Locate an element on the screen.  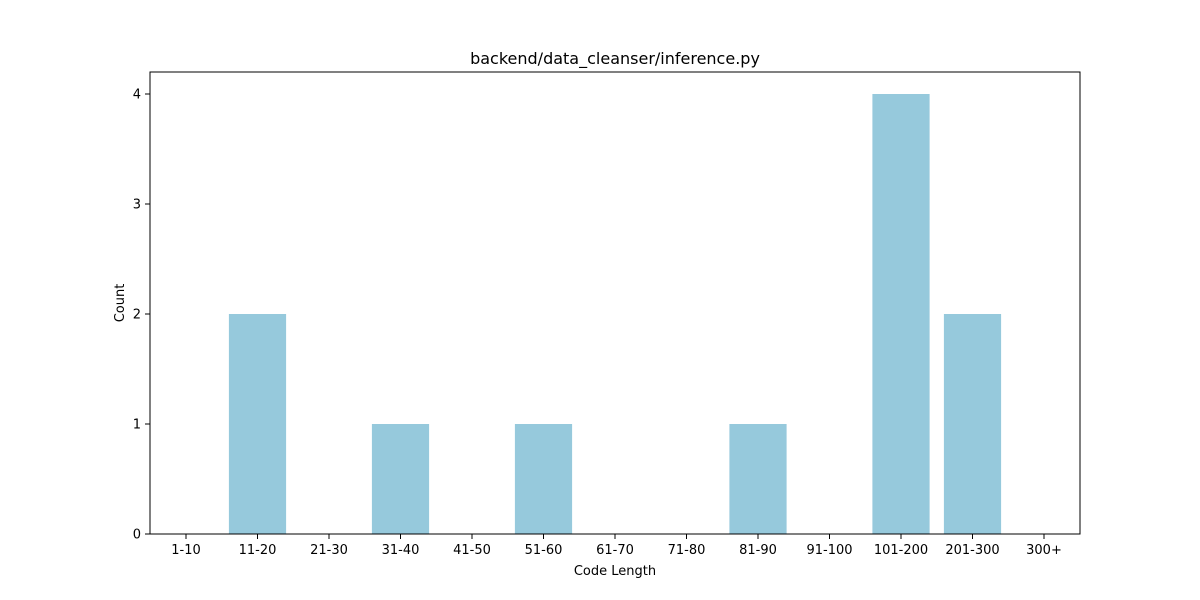
x-tick-label: 71-80 is located at coordinates (687, 550).